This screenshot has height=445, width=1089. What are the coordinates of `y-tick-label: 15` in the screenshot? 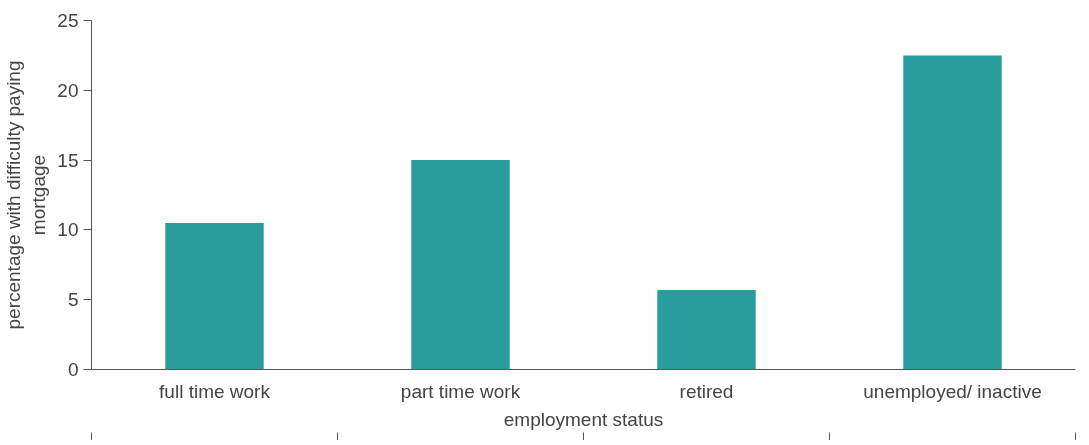 It's located at (68, 160).